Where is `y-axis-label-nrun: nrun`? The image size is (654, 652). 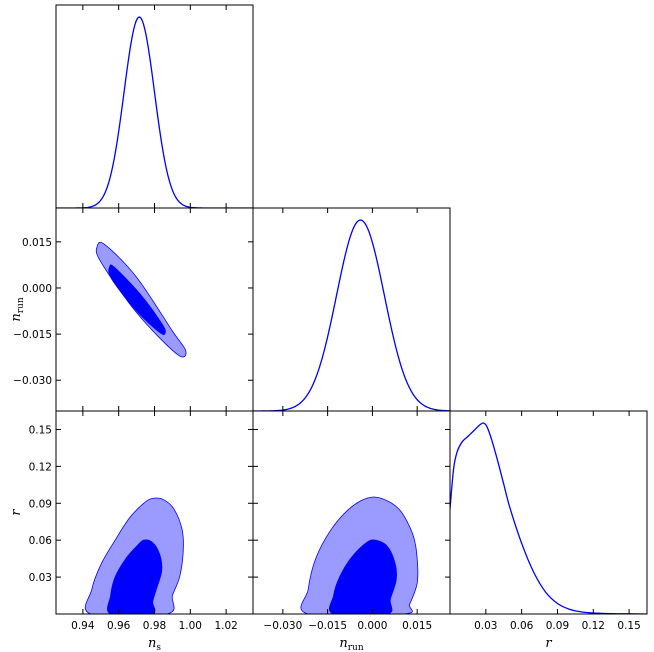 y-axis-label-nrun: nrun is located at coordinates (17, 309).